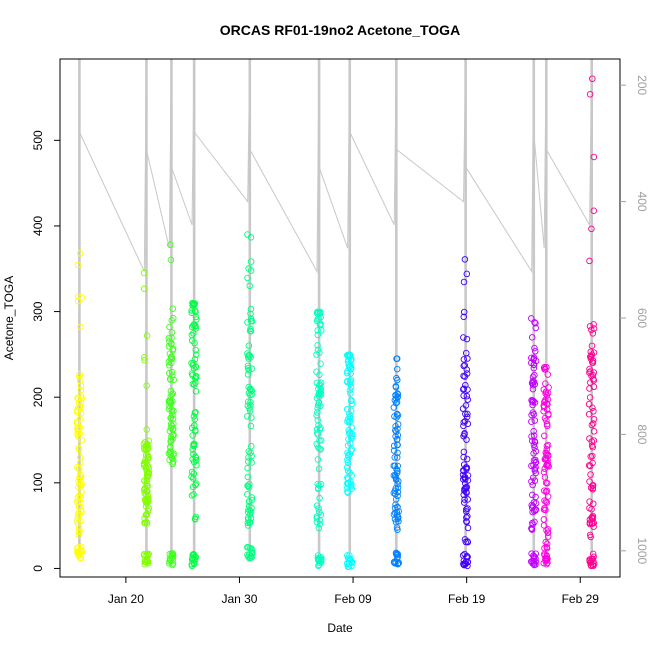  I want to click on x-tick-label: Feb 29, so click(581, 599).